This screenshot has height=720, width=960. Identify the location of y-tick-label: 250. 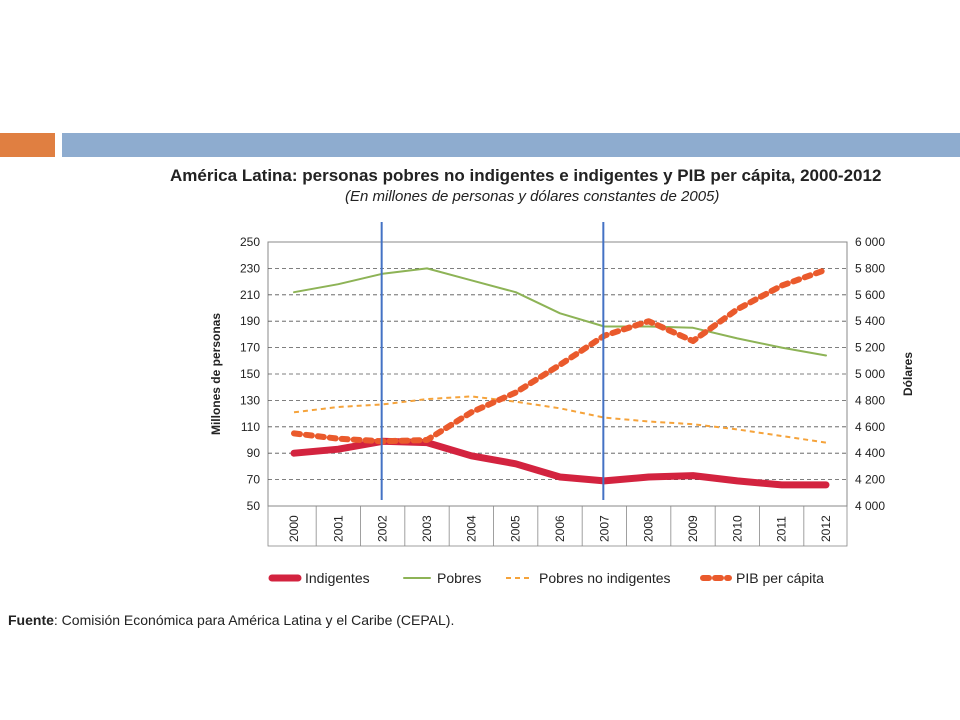
(250, 242).